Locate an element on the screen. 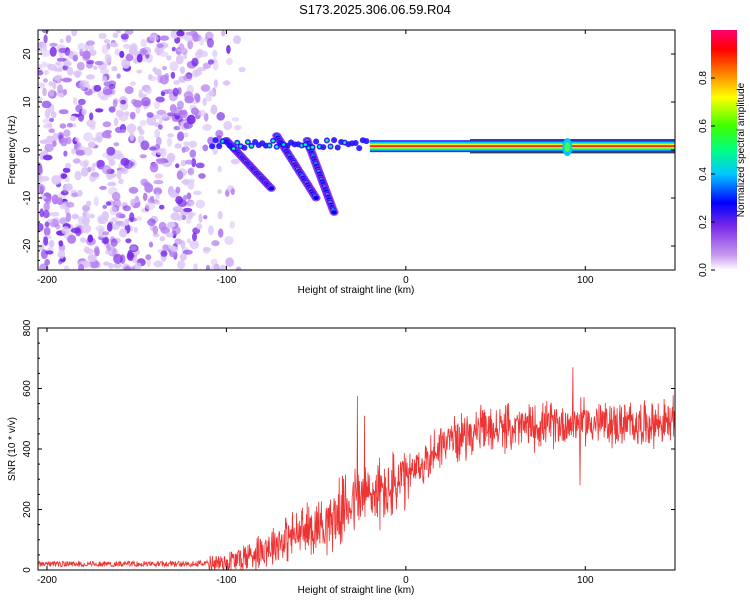 Image resolution: width=750 pixels, height=600 pixels. spectrogram-x-label: Height of straight line (km) is located at coordinates (356, 290).